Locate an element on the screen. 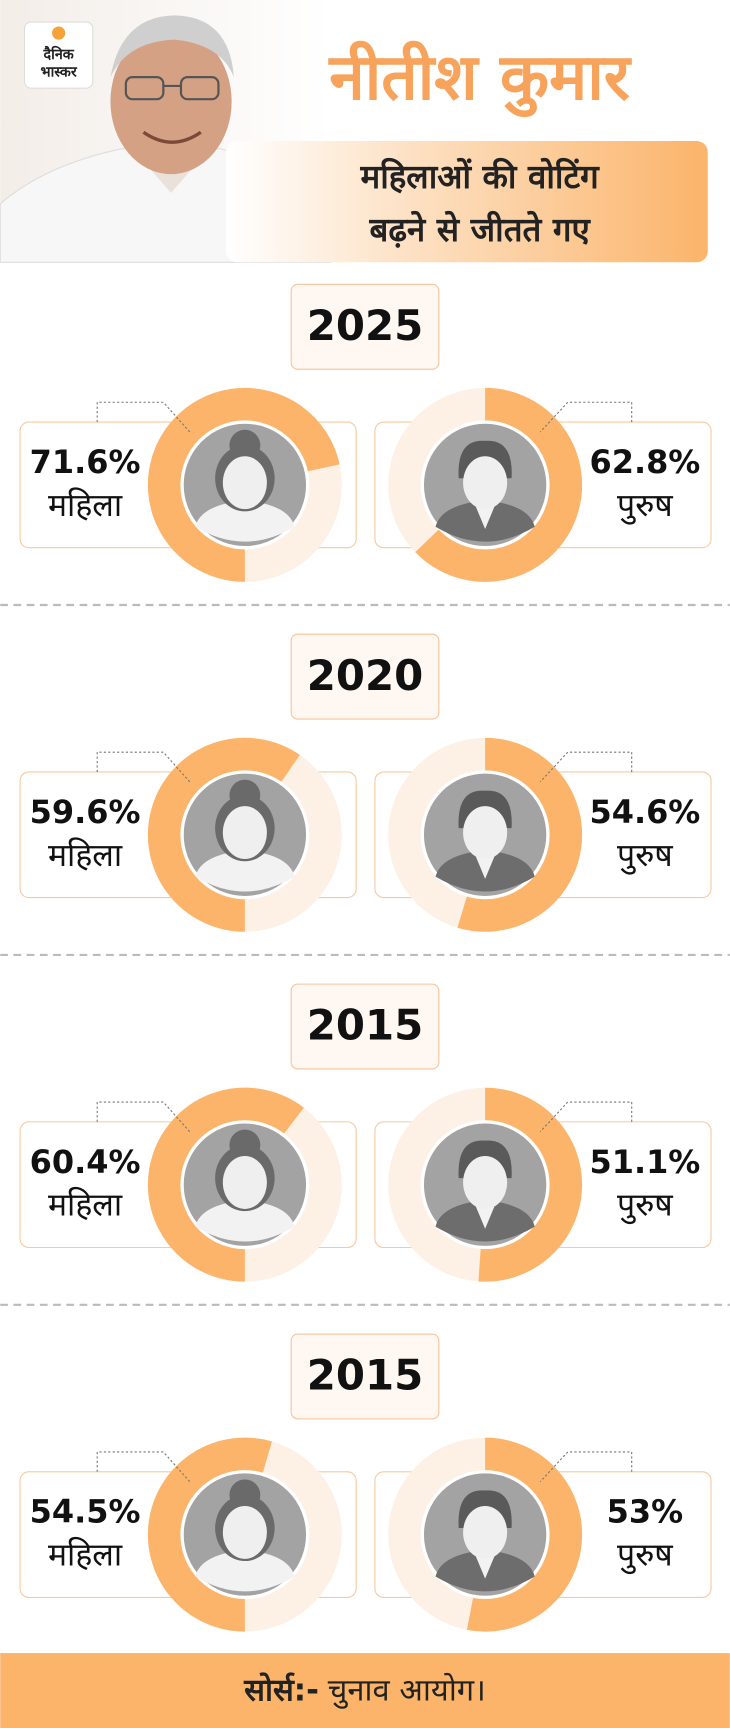 The height and width of the screenshot is (1728, 730). source-label: सोर्स:- is located at coordinates (281, 1689).